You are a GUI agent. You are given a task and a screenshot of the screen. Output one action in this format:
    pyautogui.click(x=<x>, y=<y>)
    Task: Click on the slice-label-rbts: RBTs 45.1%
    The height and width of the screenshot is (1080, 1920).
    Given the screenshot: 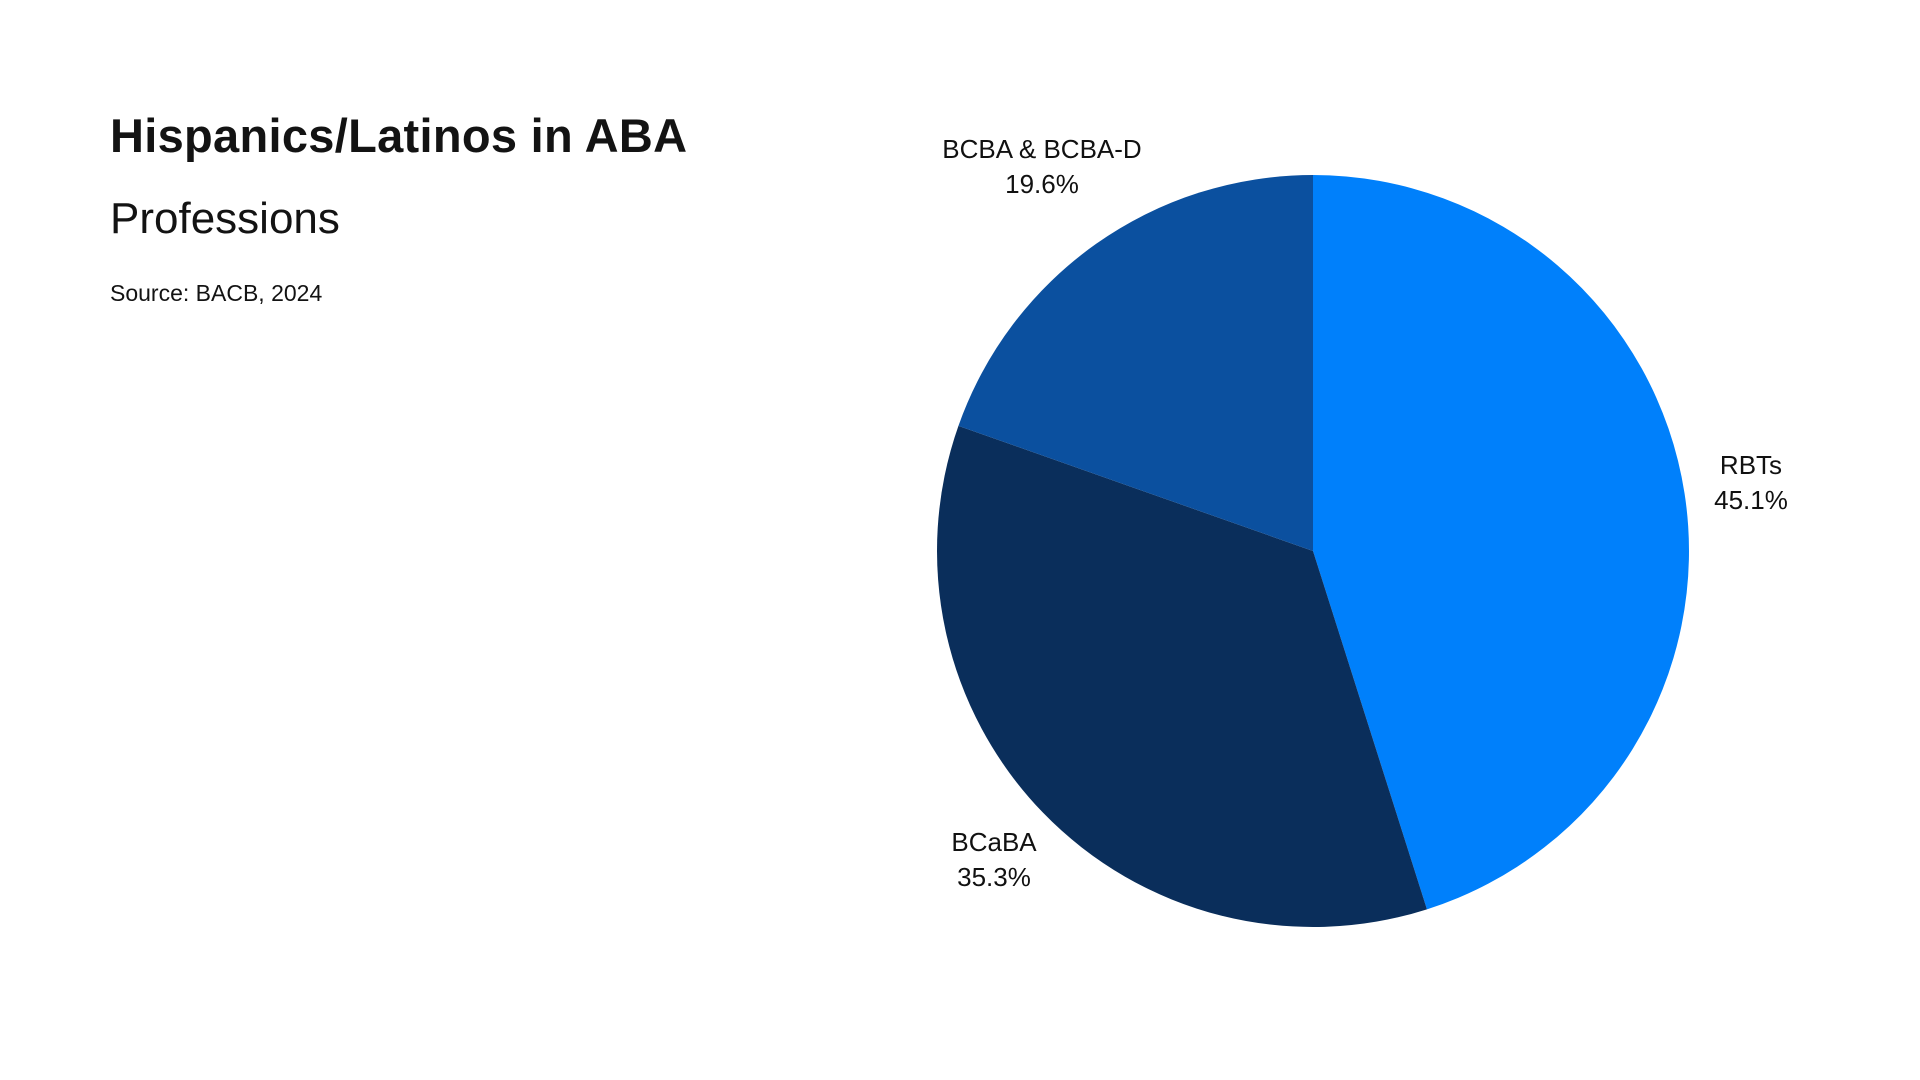 What is the action you would take?
    pyautogui.click(x=1751, y=483)
    